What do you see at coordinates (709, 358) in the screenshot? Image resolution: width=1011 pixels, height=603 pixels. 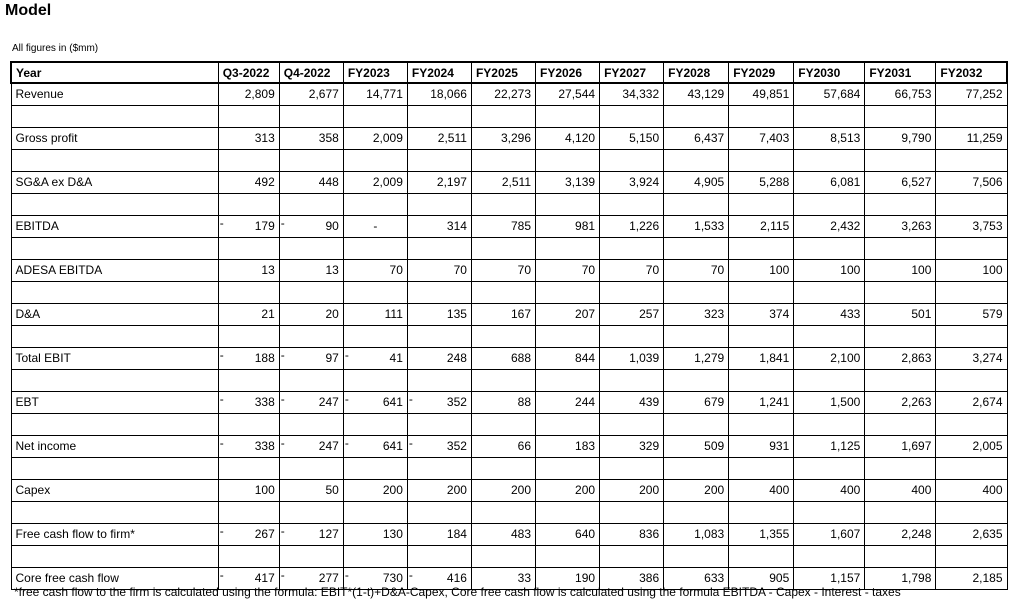 I see `cell-value: 1,279` at bounding box center [709, 358].